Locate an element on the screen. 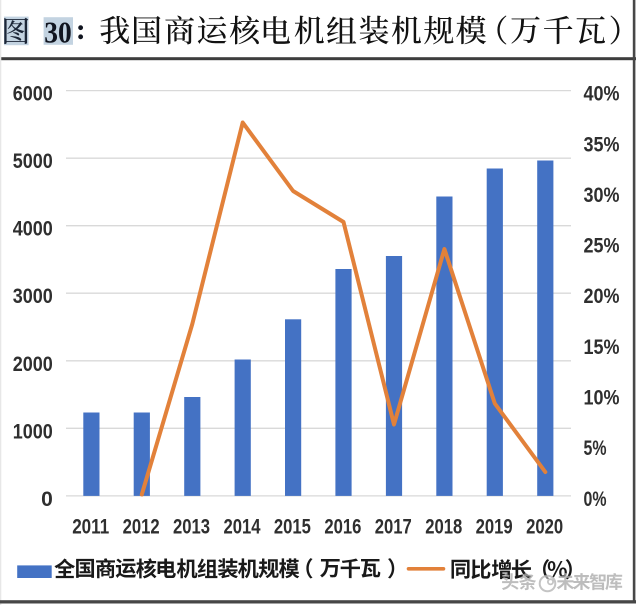  svg-text: 5% is located at coordinates (595, 448).